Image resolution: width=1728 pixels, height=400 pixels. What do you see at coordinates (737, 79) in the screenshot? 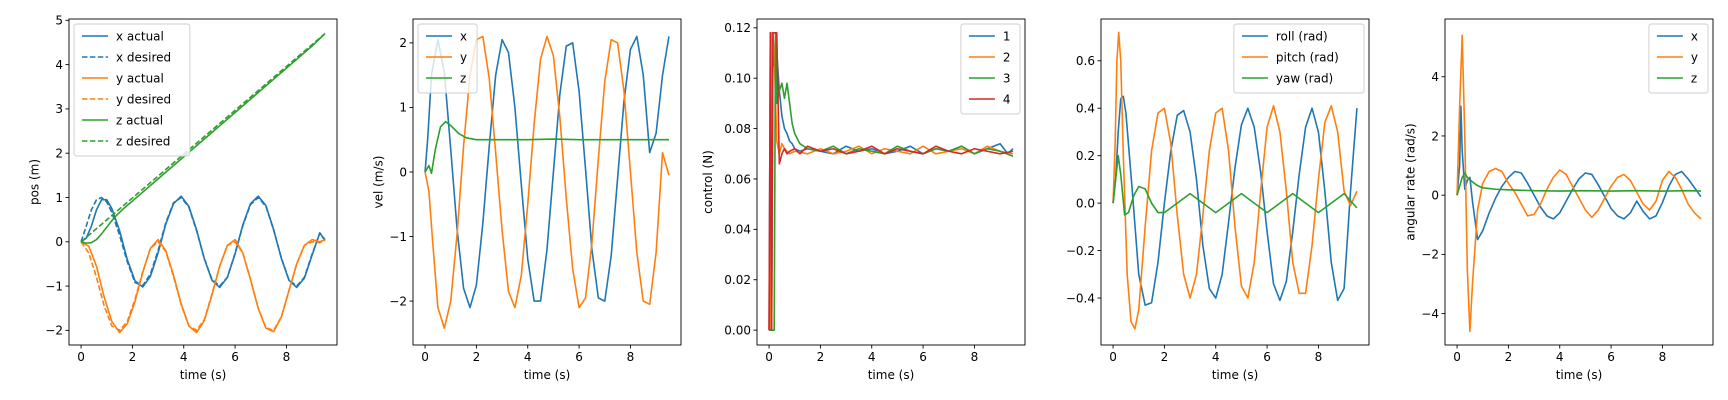
I see `y-tick-label: 0.10` at bounding box center [737, 79].